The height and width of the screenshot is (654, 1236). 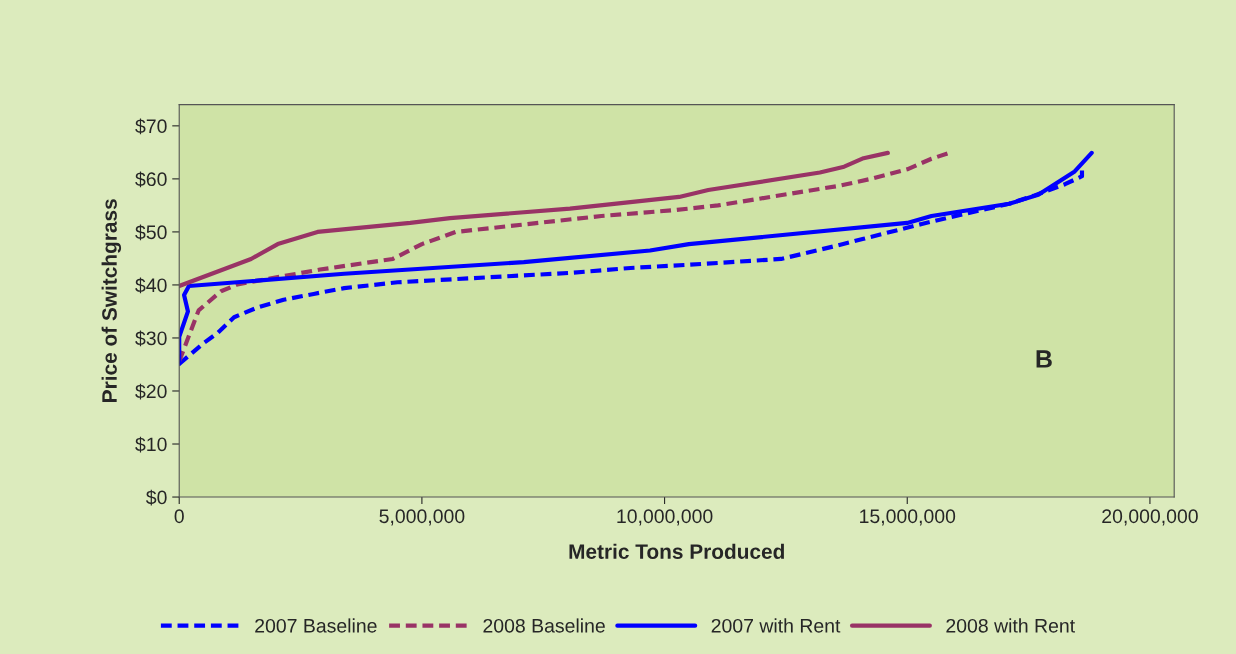 I want to click on y-tick-label: $10, so click(x=151, y=444).